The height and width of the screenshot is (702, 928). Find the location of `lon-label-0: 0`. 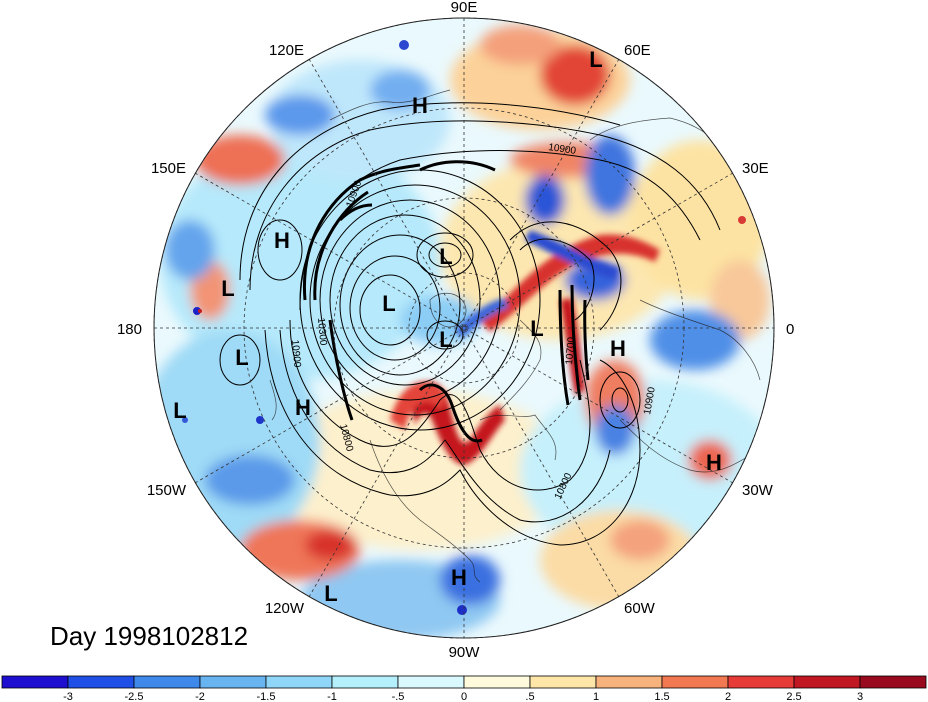

lon-label-0: 0 is located at coordinates (790, 329).